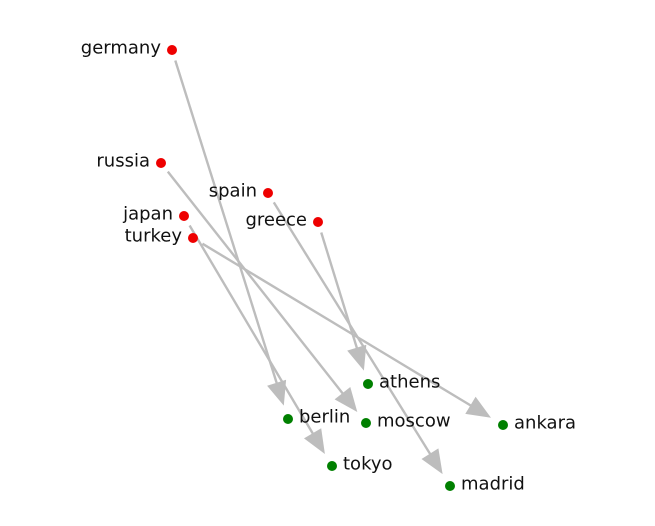 This screenshot has height=526, width=655. Describe the element at coordinates (414, 421) in the screenshot. I see `node-label-moscow: moscow` at that location.